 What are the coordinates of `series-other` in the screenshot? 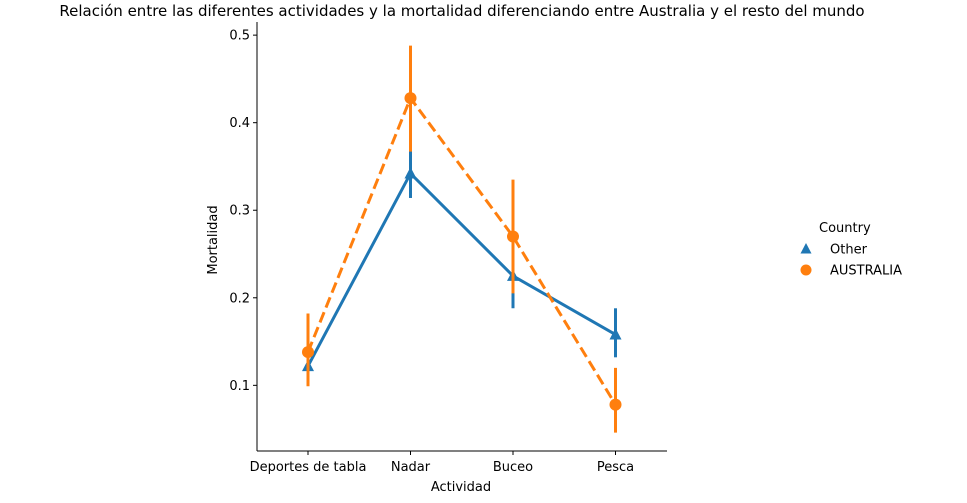 It's located at (462, 260).